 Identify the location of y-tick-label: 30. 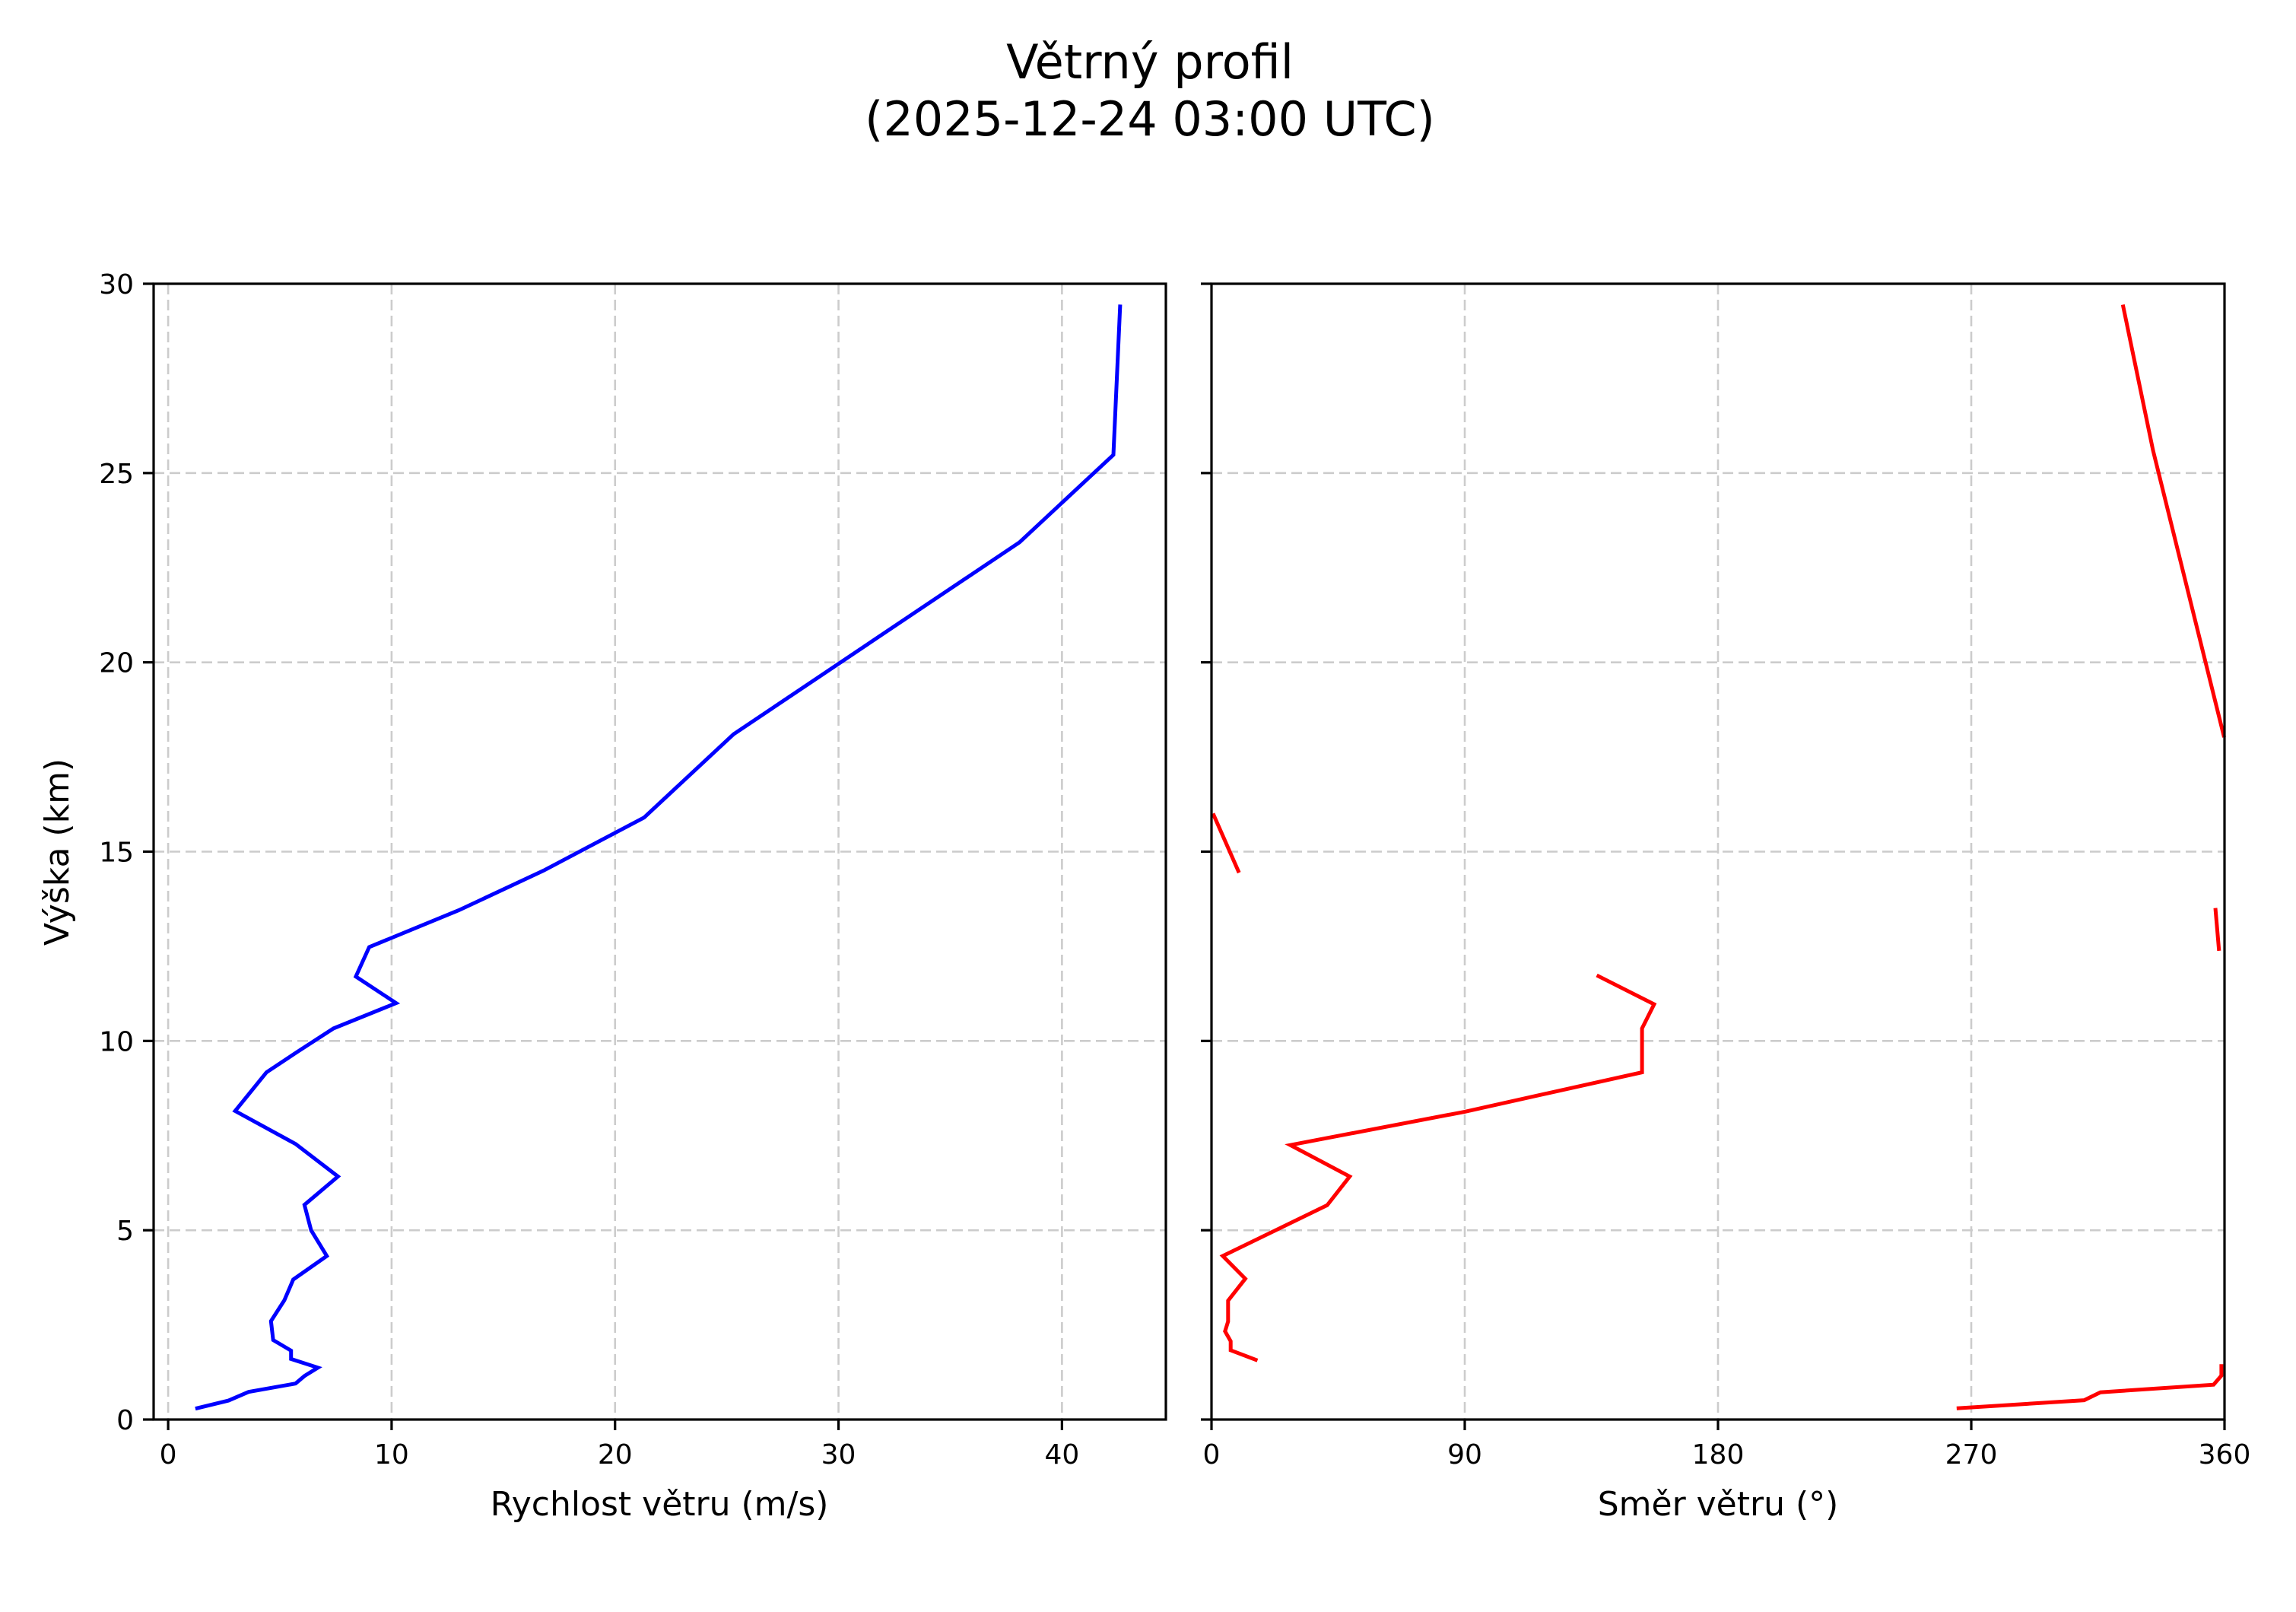
(116, 284).